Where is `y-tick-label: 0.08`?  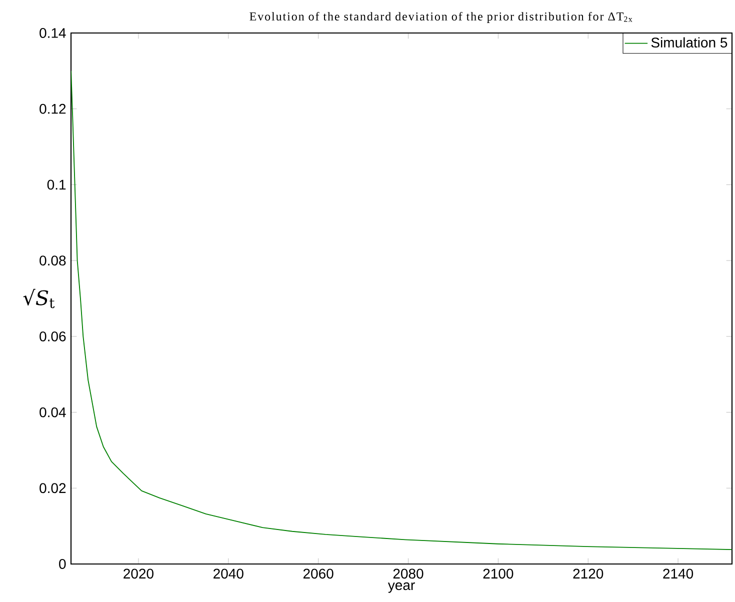
y-tick-label: 0.08 is located at coordinates (53, 261).